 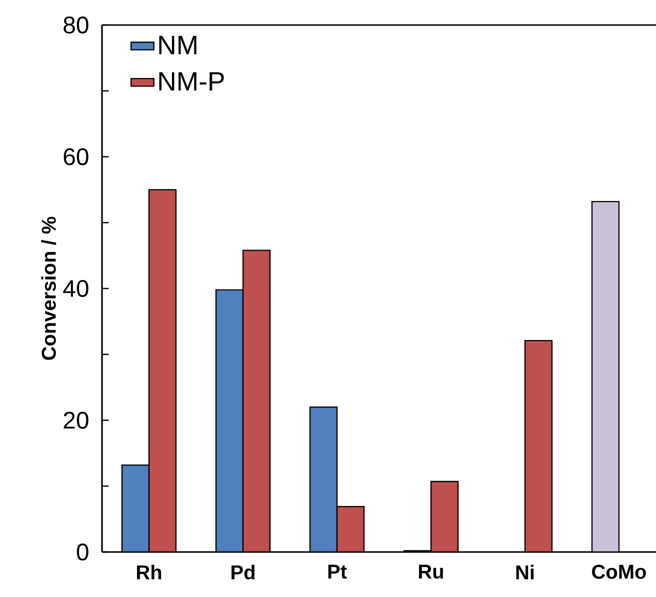 I want to click on x-tick-label: Pd, so click(x=243, y=572).